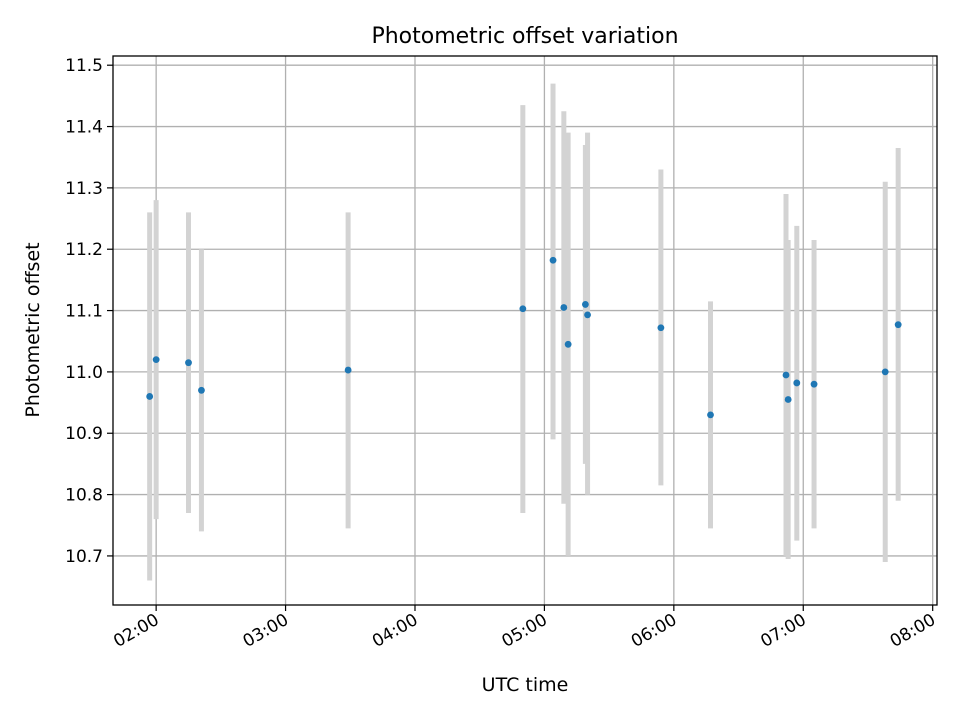 This screenshot has height=720, width=960. I want to click on y-tick-label: 11.0, so click(84, 373).